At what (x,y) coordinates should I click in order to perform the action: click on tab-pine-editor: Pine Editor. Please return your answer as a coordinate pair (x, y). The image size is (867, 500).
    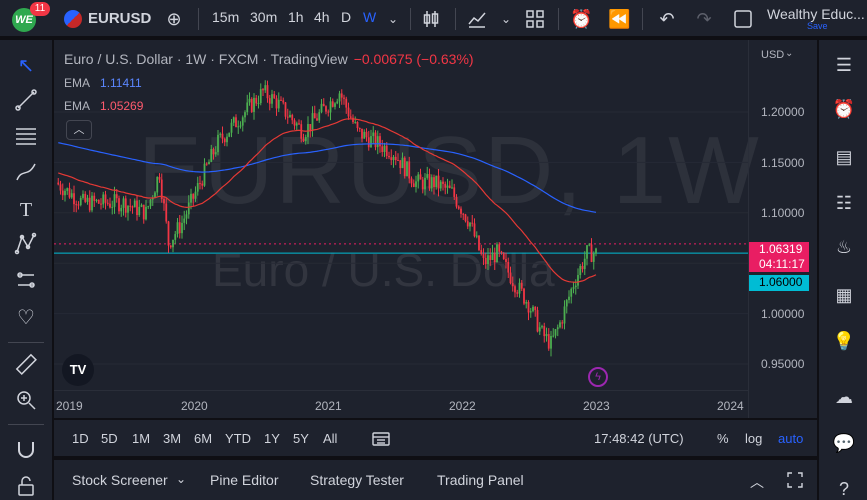
    Looking at the image, I should click on (244, 480).